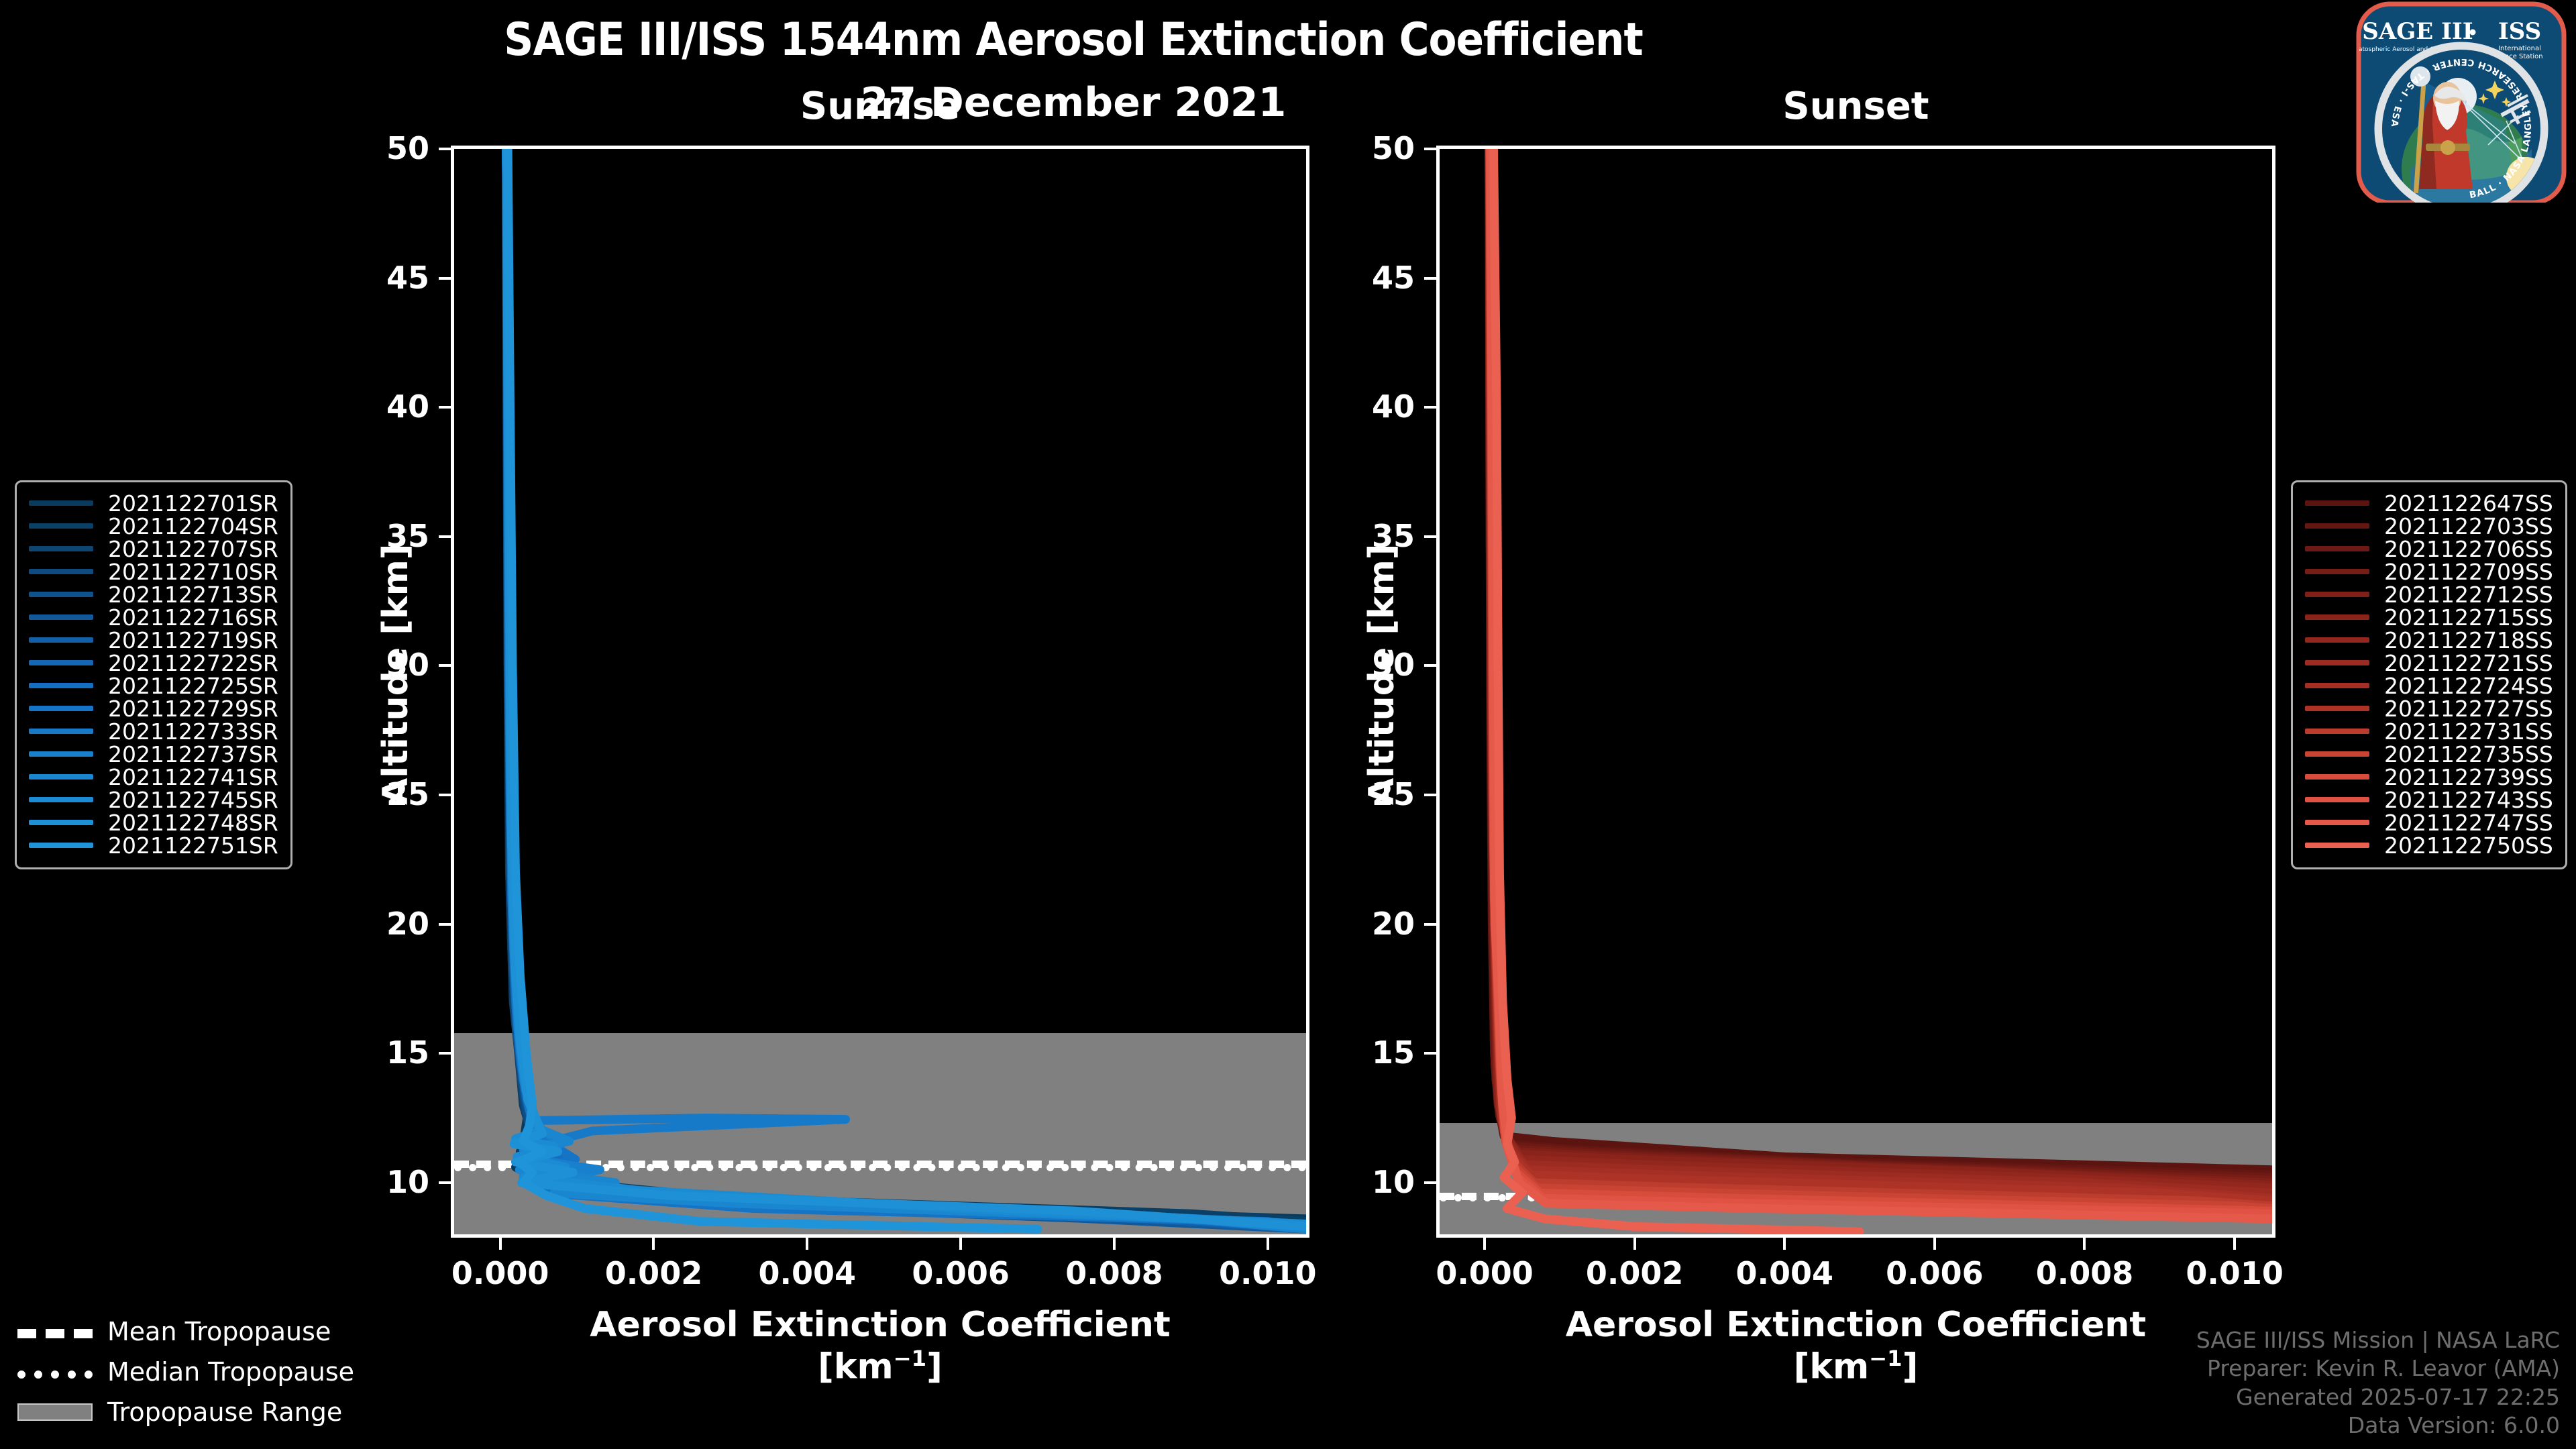 The width and height of the screenshot is (2576, 1449). I want to click on legend-item: 2021122745SR, so click(153, 800).